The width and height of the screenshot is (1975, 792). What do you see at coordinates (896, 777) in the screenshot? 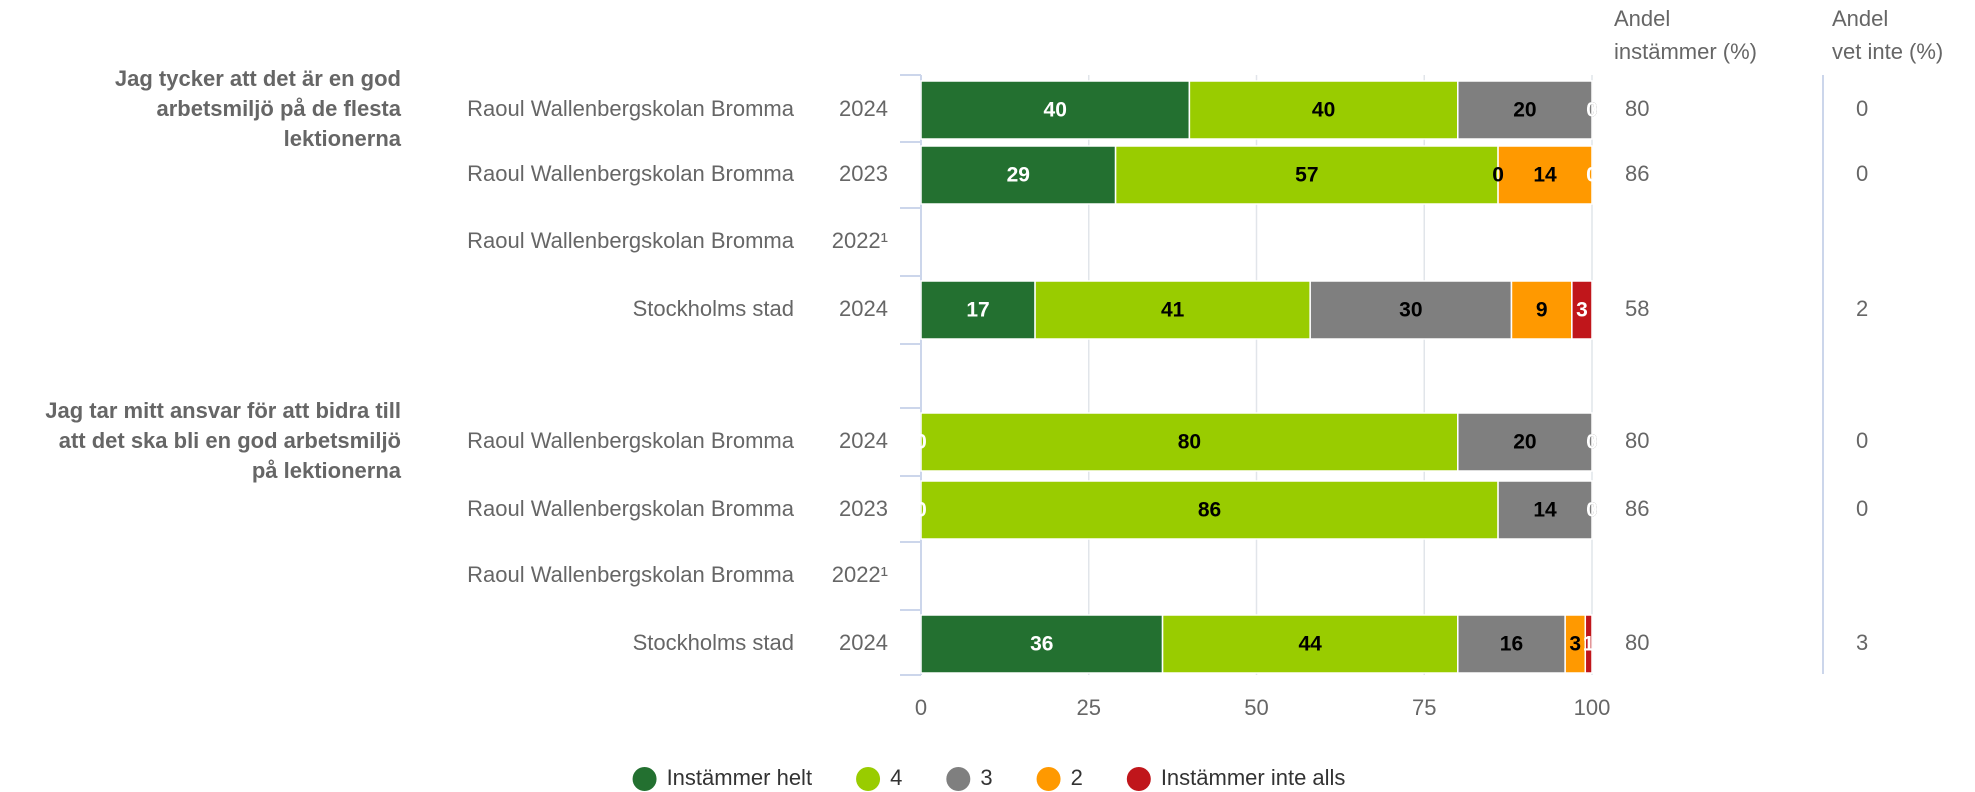
I see `legend-label: 4` at bounding box center [896, 777].